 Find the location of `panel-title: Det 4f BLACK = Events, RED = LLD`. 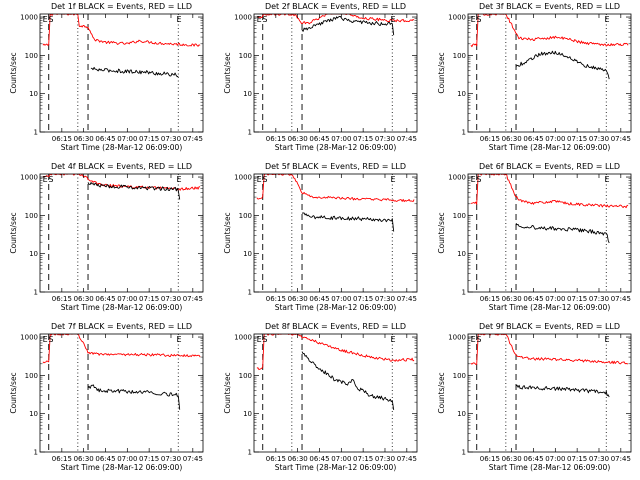

panel-title: Det 4f BLACK = Events, RED = LLD is located at coordinates (121, 166).